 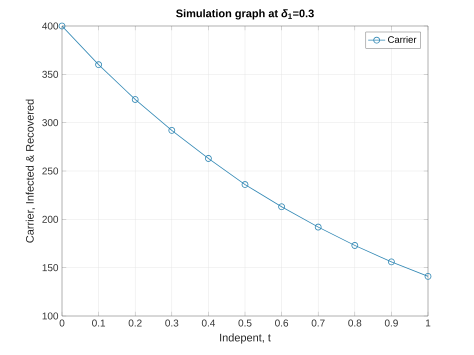 I want to click on y-tick-label: 100, so click(x=50, y=316).